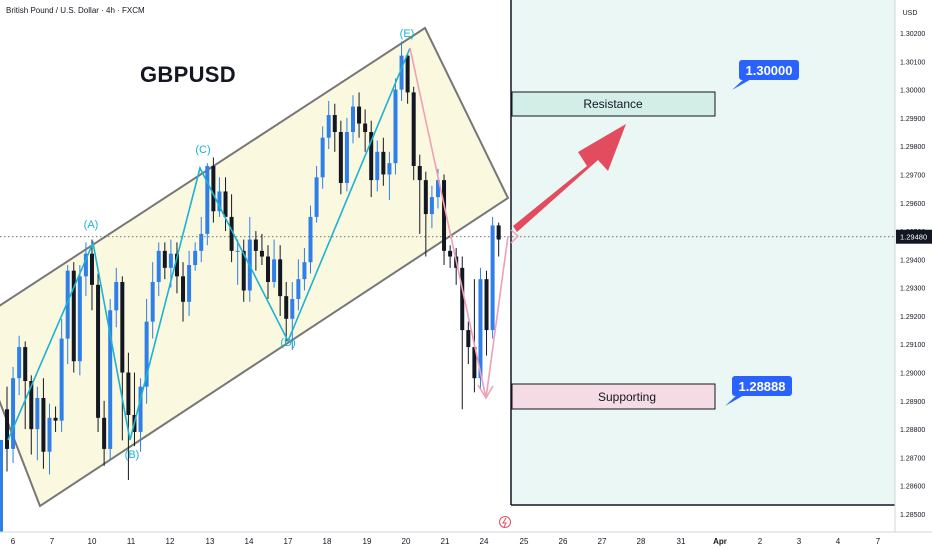  What do you see at coordinates (912, 515) in the screenshot?
I see `y-tick-label: 1.28500` at bounding box center [912, 515].